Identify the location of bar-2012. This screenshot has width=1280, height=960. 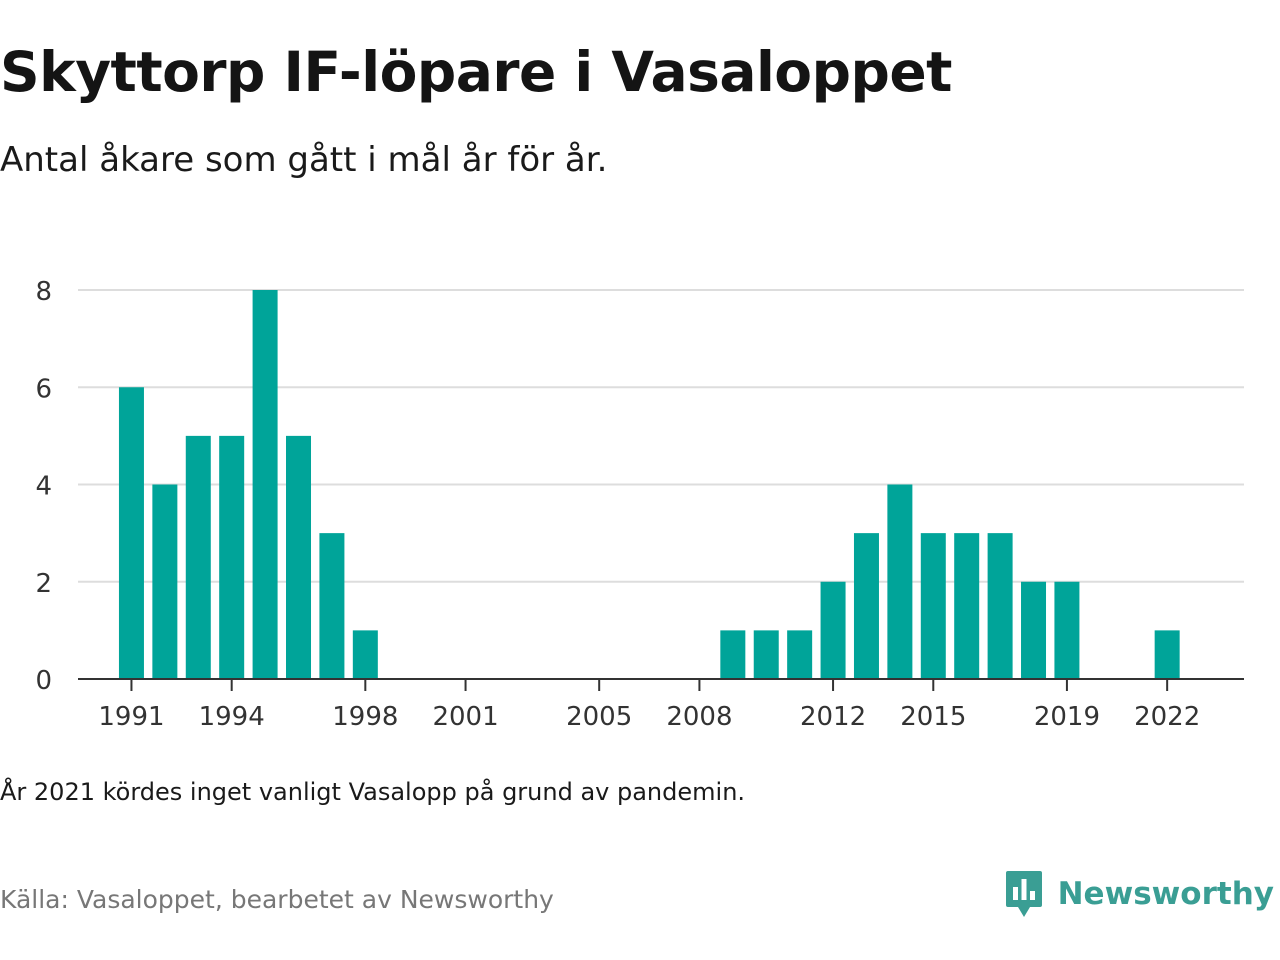
(833, 630).